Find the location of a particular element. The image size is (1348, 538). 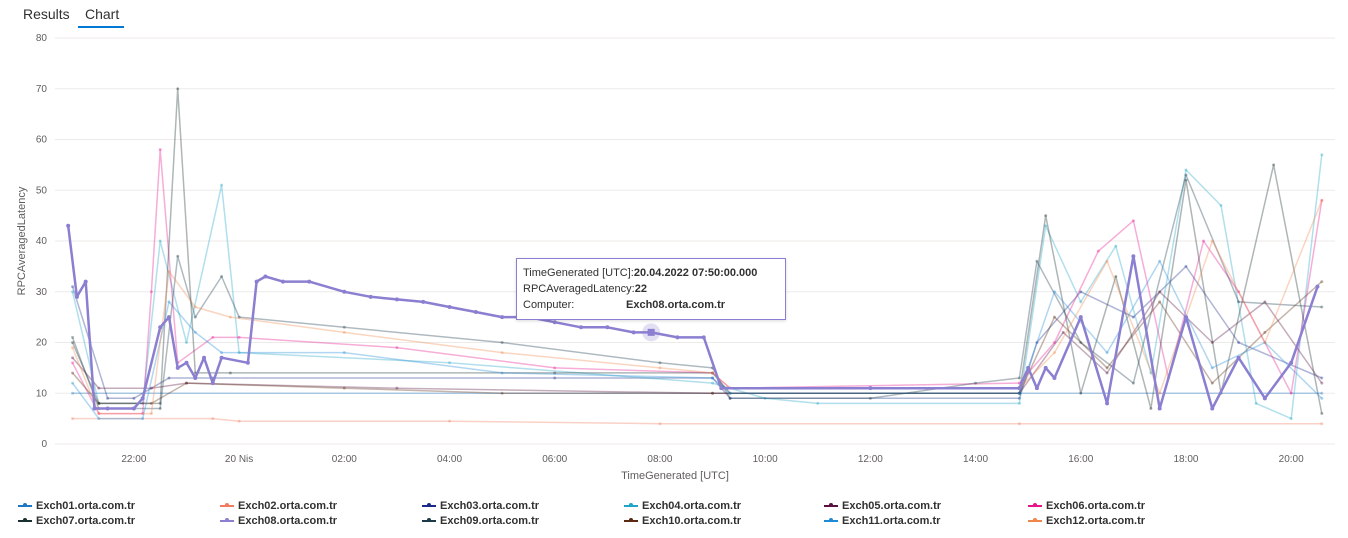

legend-item-exch10: Exch10.orta.com.tr is located at coordinates (682, 521).